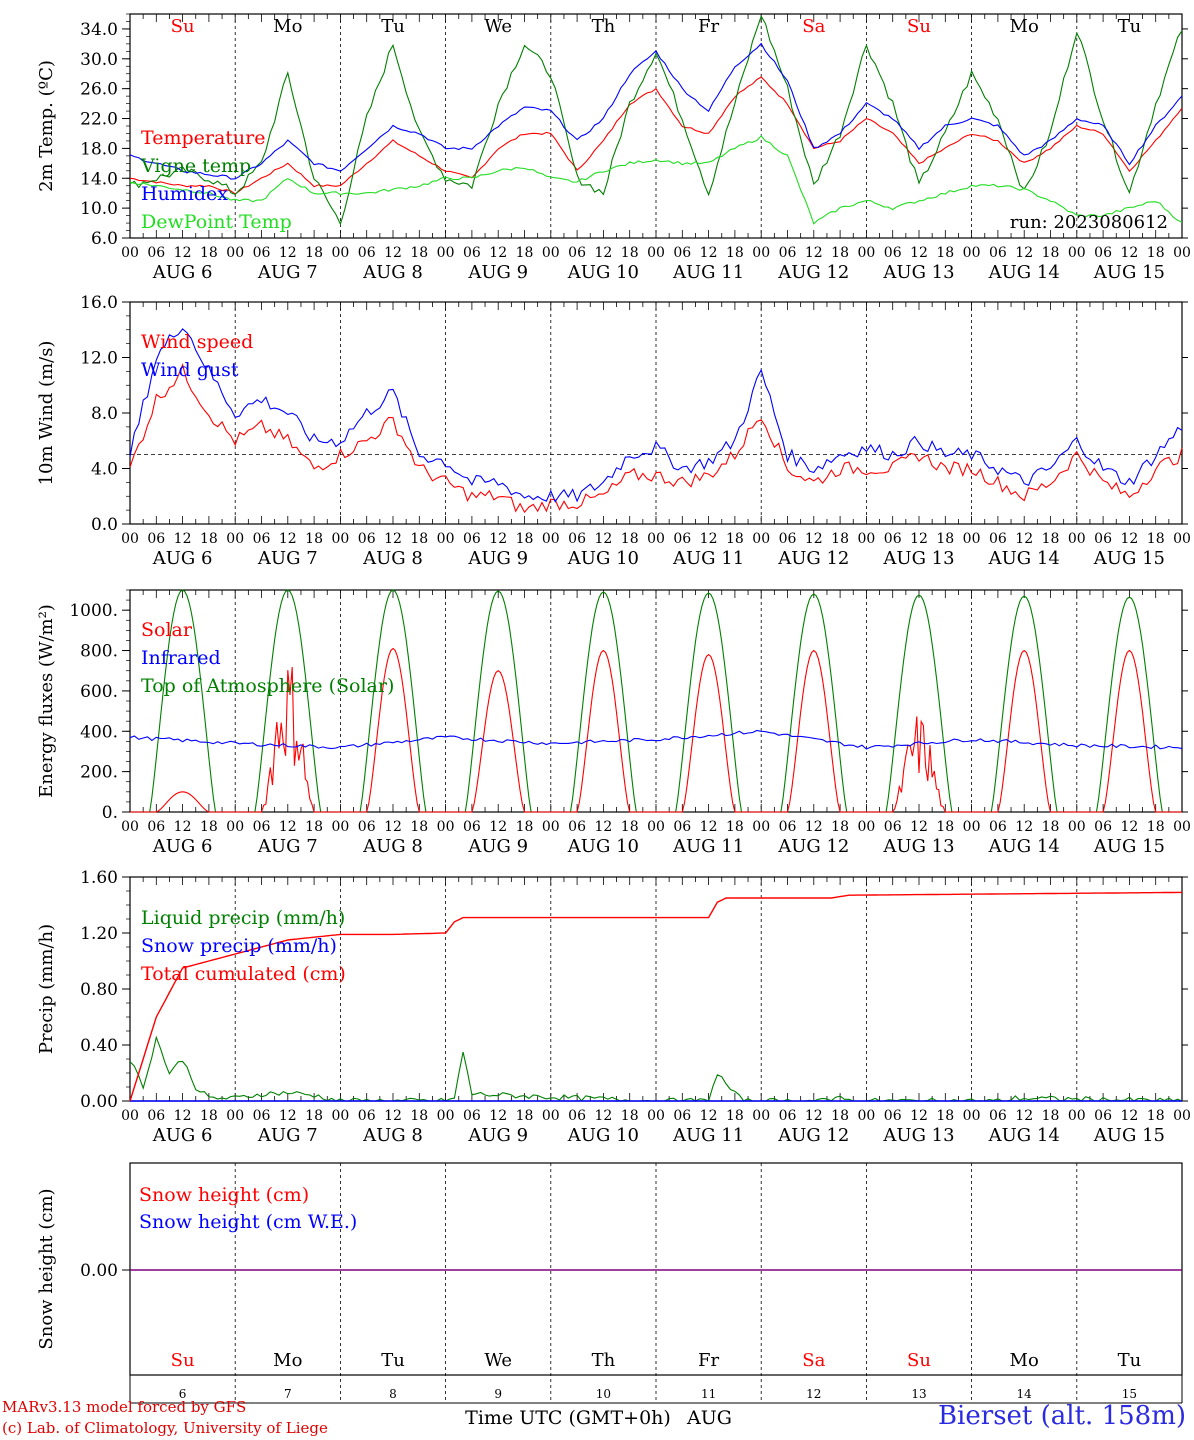  What do you see at coordinates (99, 120) in the screenshot?
I see `y-tick-label: 22.0` at bounding box center [99, 120].